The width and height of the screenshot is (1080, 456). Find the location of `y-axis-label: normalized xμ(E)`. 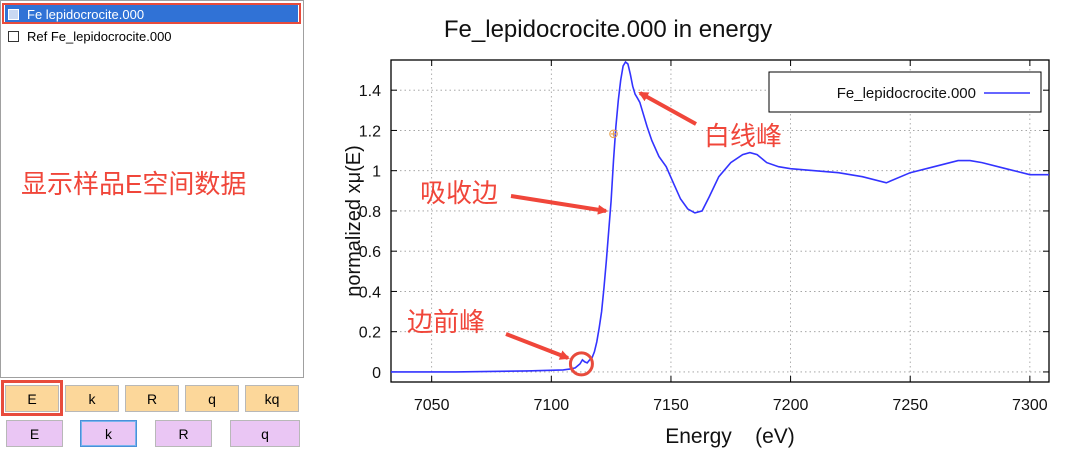

y-axis-label: normalized xμ(E) is located at coordinates (354, 221).